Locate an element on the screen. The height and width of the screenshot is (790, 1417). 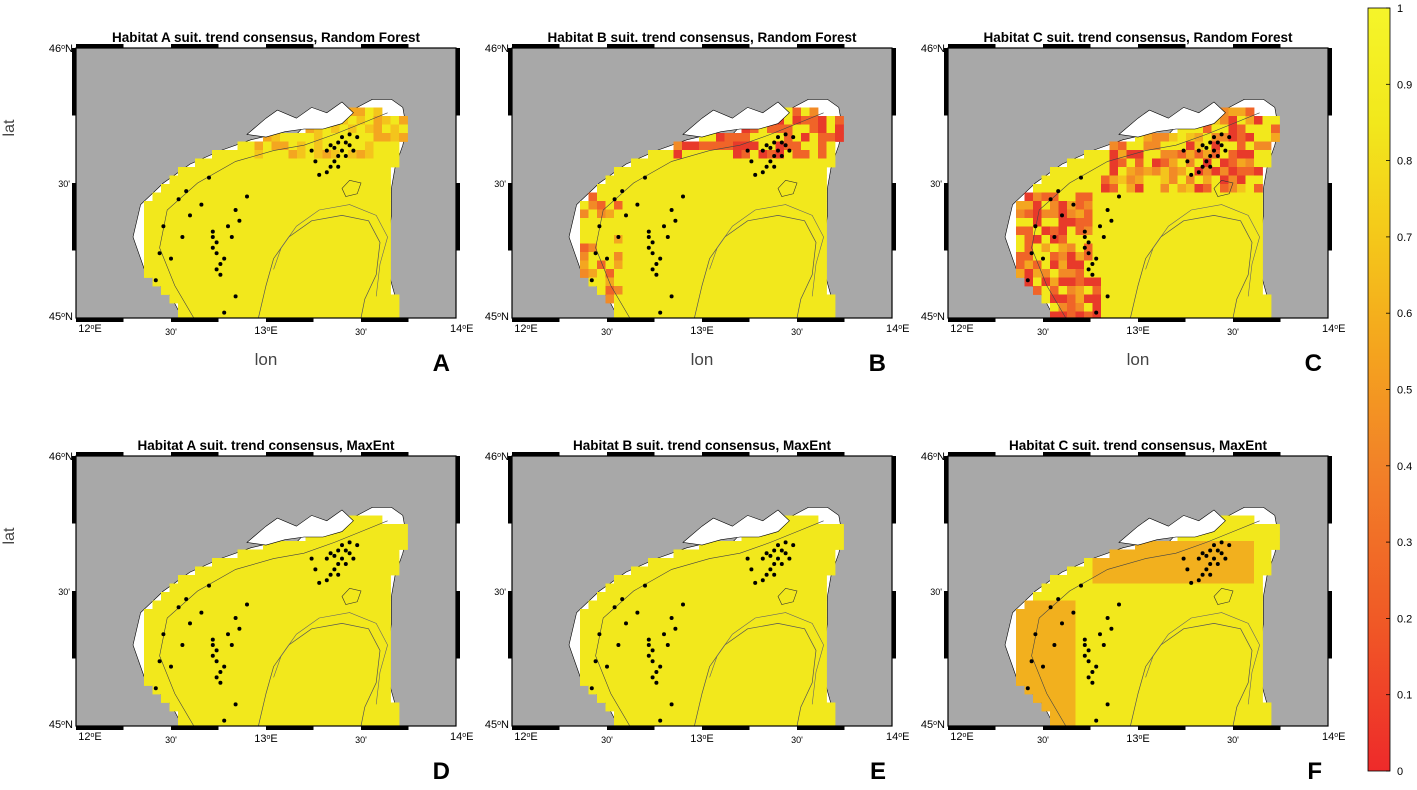
colorbar: 0 0.1 0.2 0.3 0.4 0.5 0.6 0.7 0.8 0.9 1 is located at coordinates (1389, 390).